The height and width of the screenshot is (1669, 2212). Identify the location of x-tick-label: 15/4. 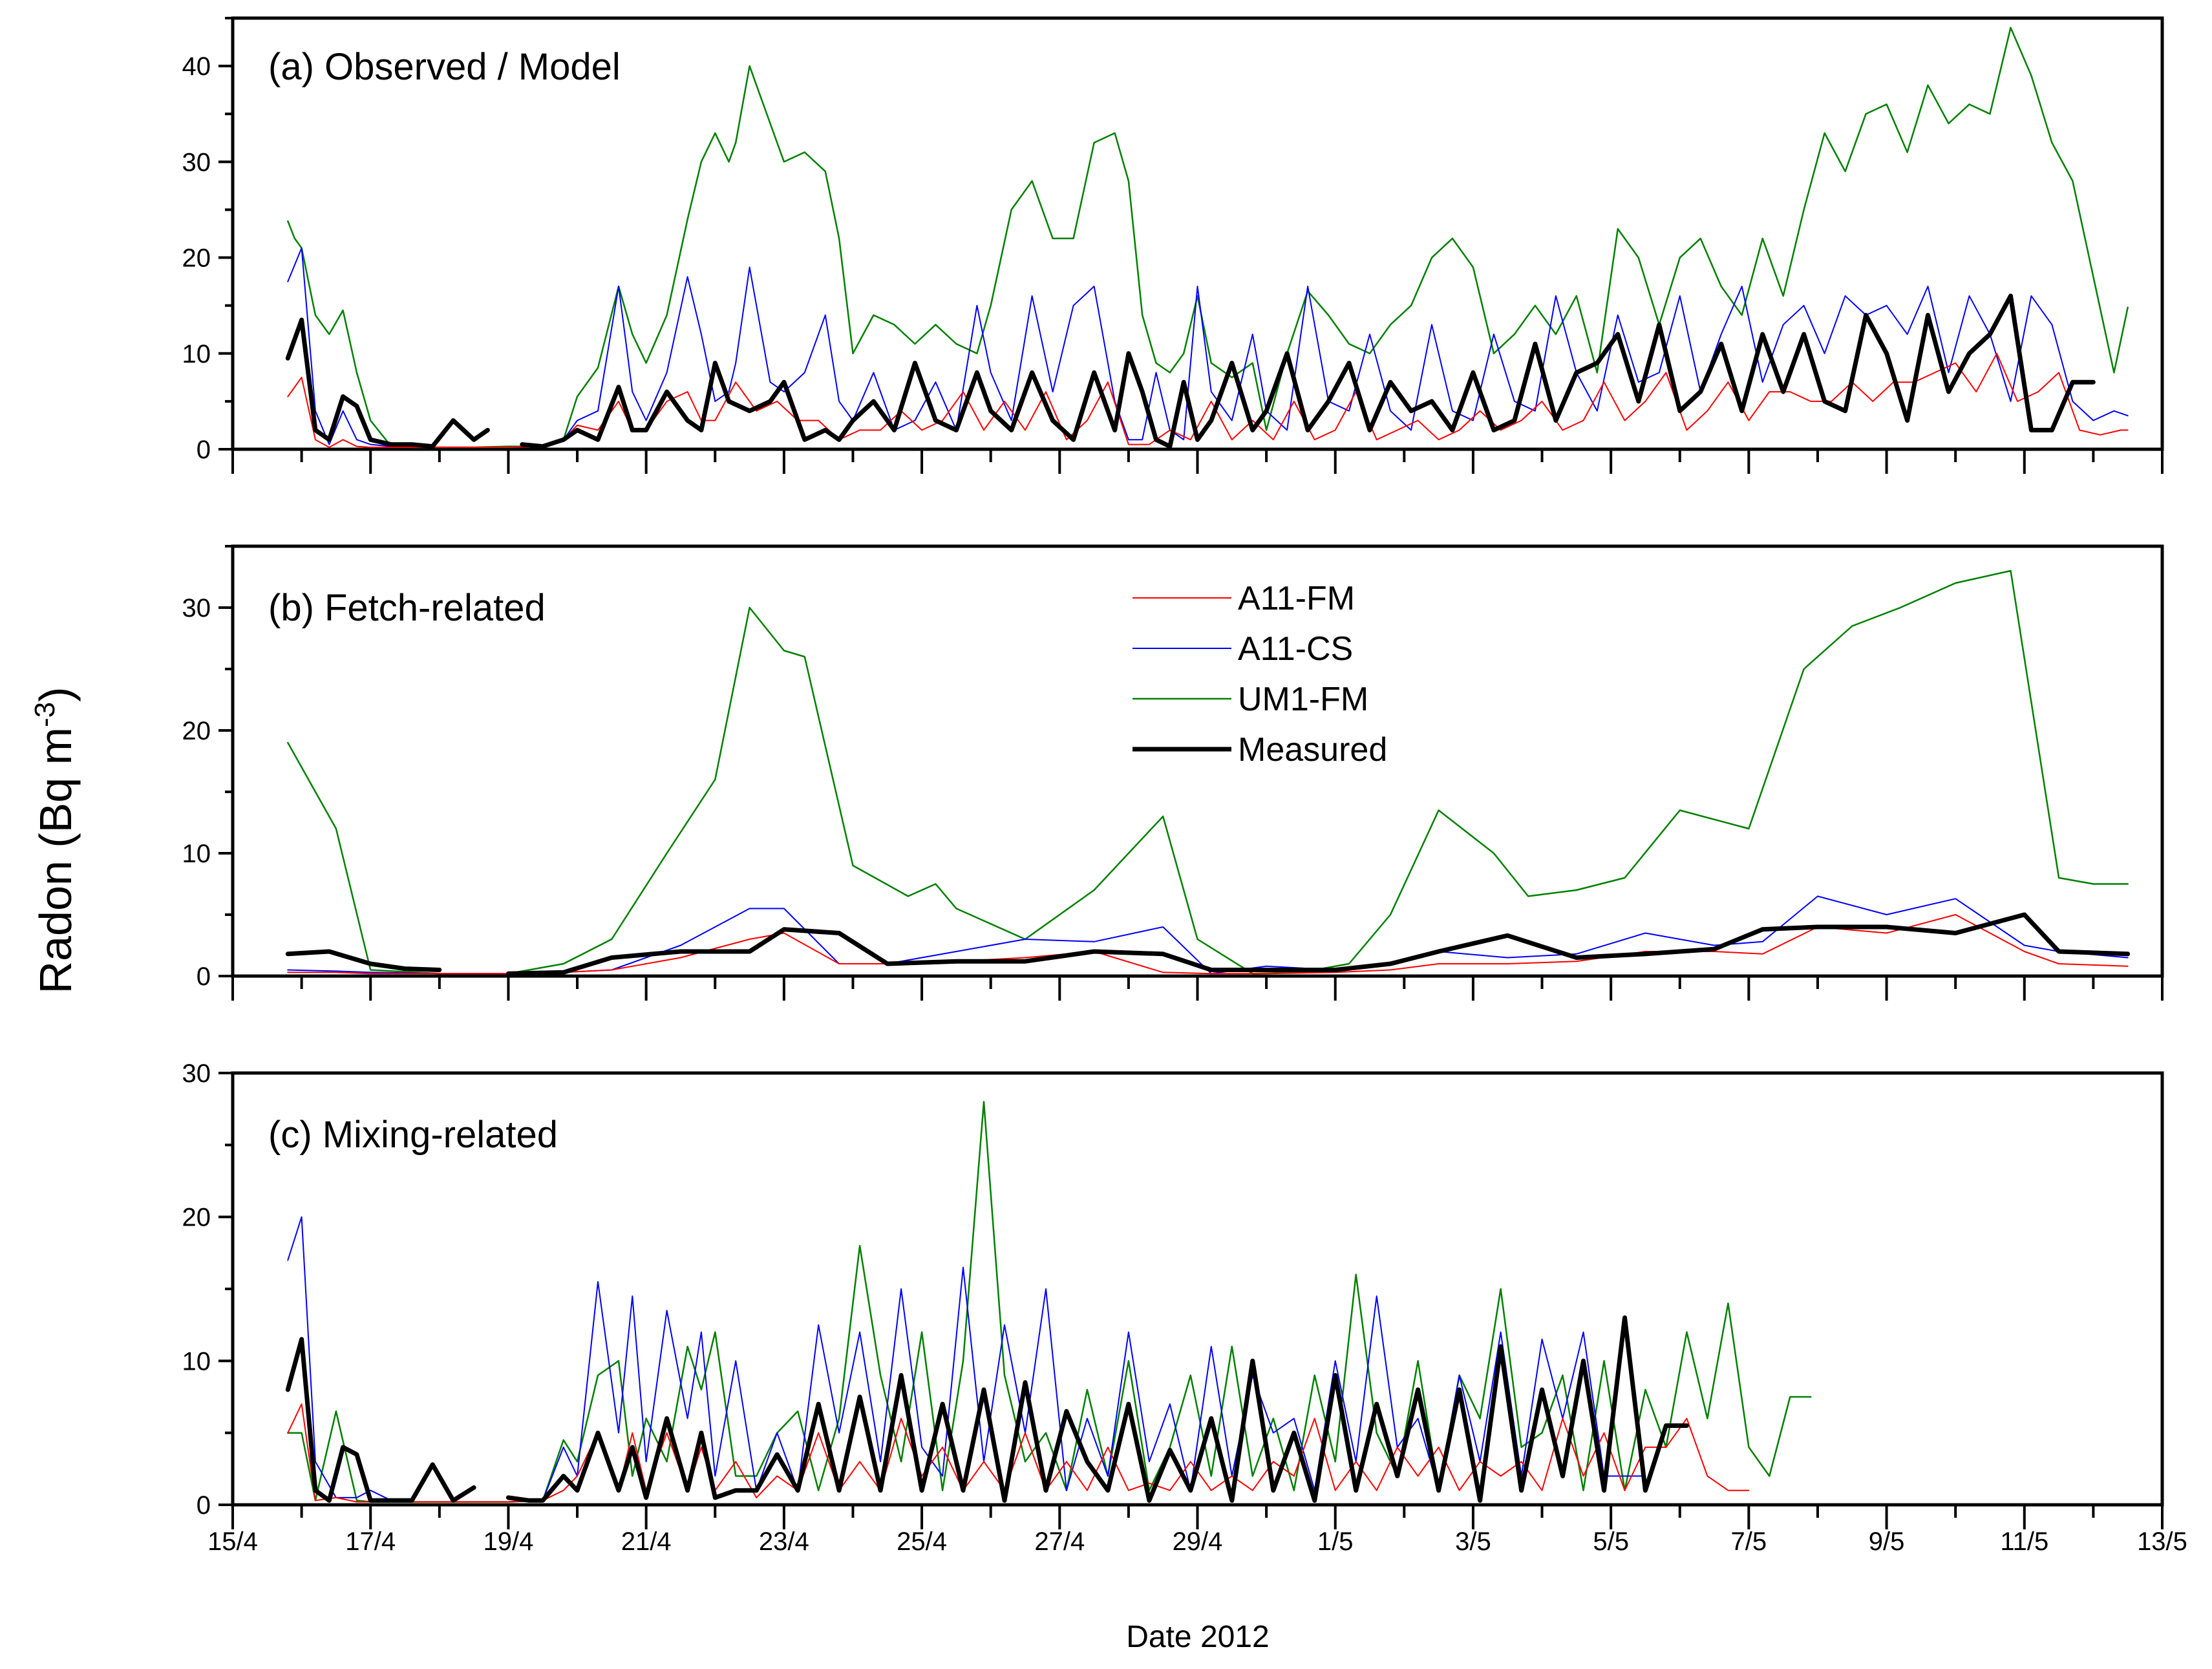
(233, 1541).